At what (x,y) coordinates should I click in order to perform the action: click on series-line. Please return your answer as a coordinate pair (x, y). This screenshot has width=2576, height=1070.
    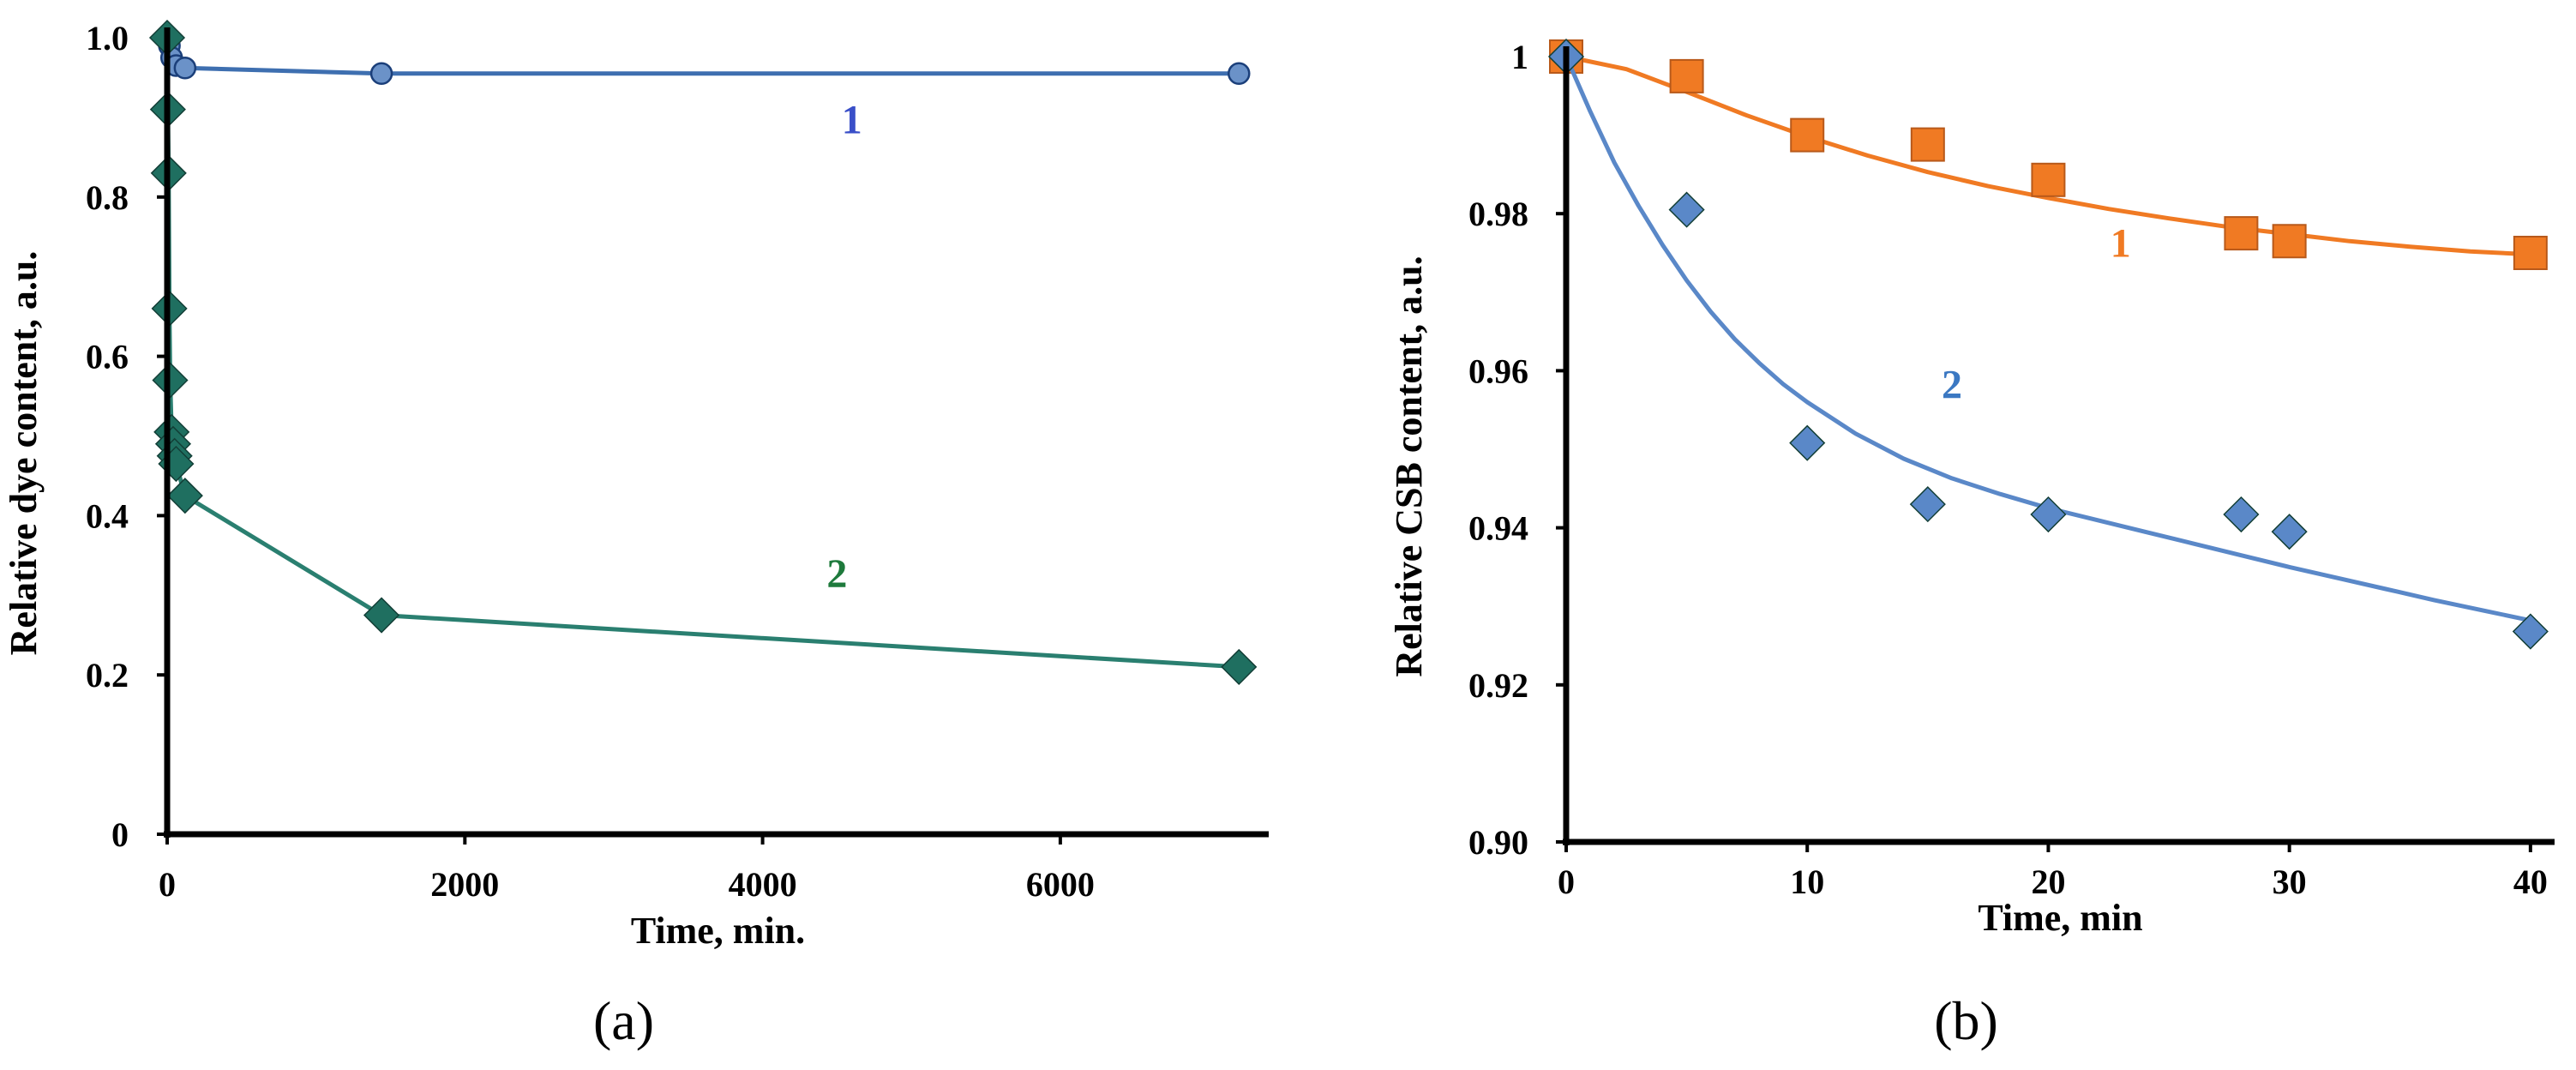
    Looking at the image, I should click on (702, 56).